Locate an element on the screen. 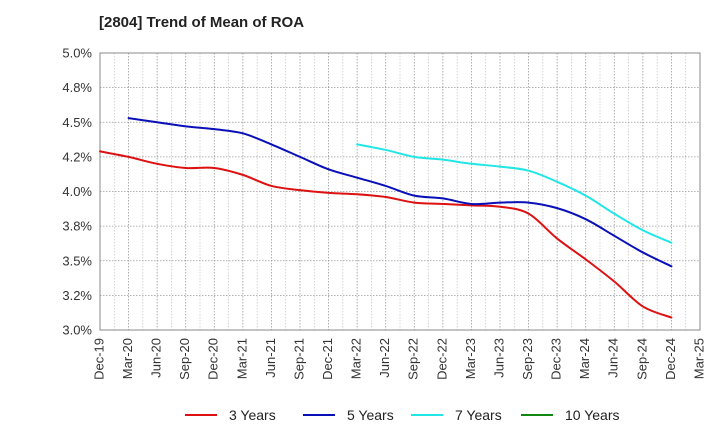 Image resolution: width=720 pixels, height=440 pixels. x-tick-label: Mar-22 is located at coordinates (356, 358).